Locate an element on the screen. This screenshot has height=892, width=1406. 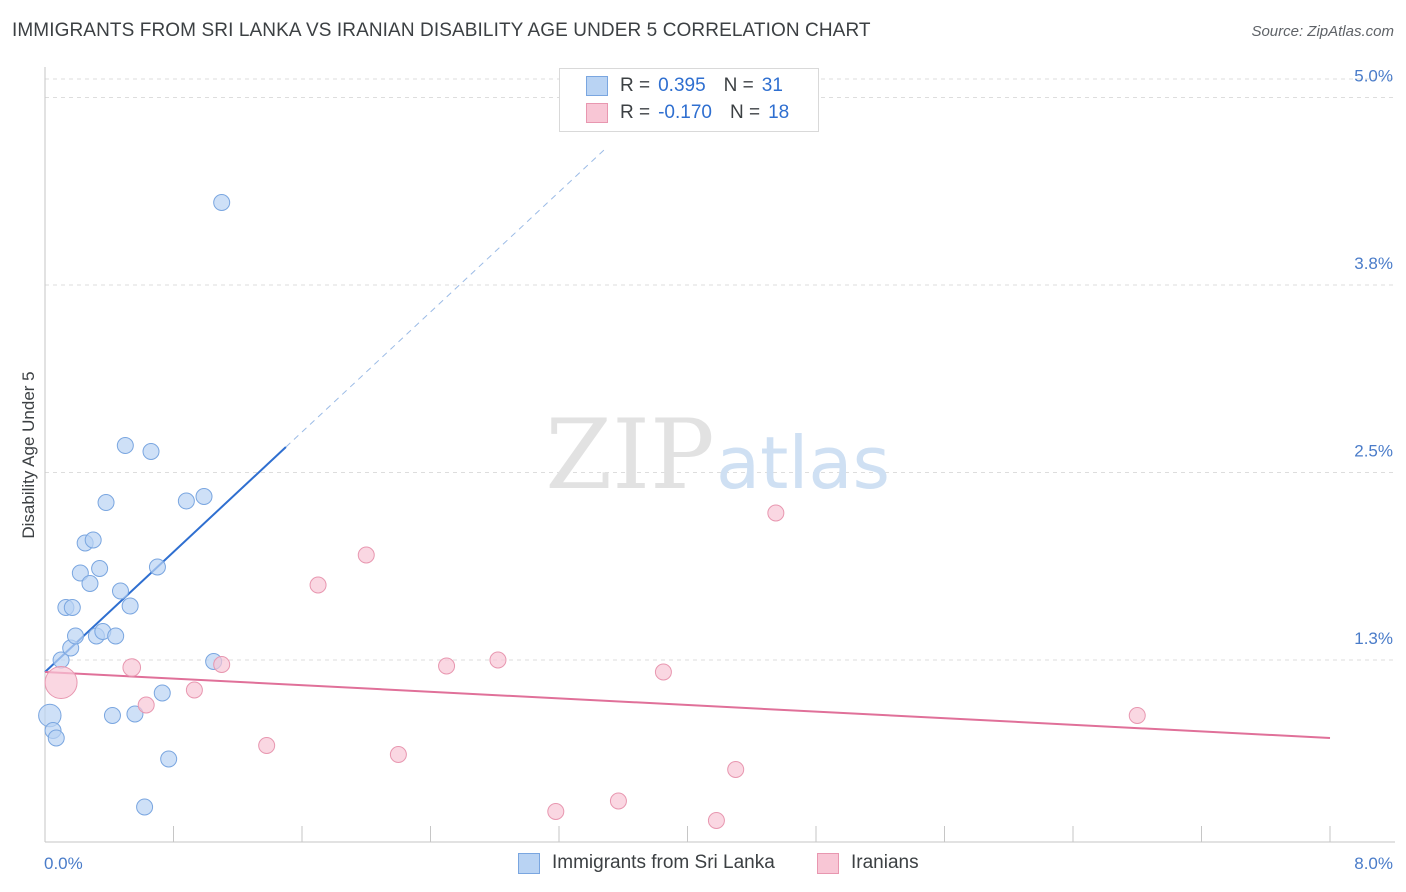
trend-line-sri-lanka is located at coordinates (165, 559).